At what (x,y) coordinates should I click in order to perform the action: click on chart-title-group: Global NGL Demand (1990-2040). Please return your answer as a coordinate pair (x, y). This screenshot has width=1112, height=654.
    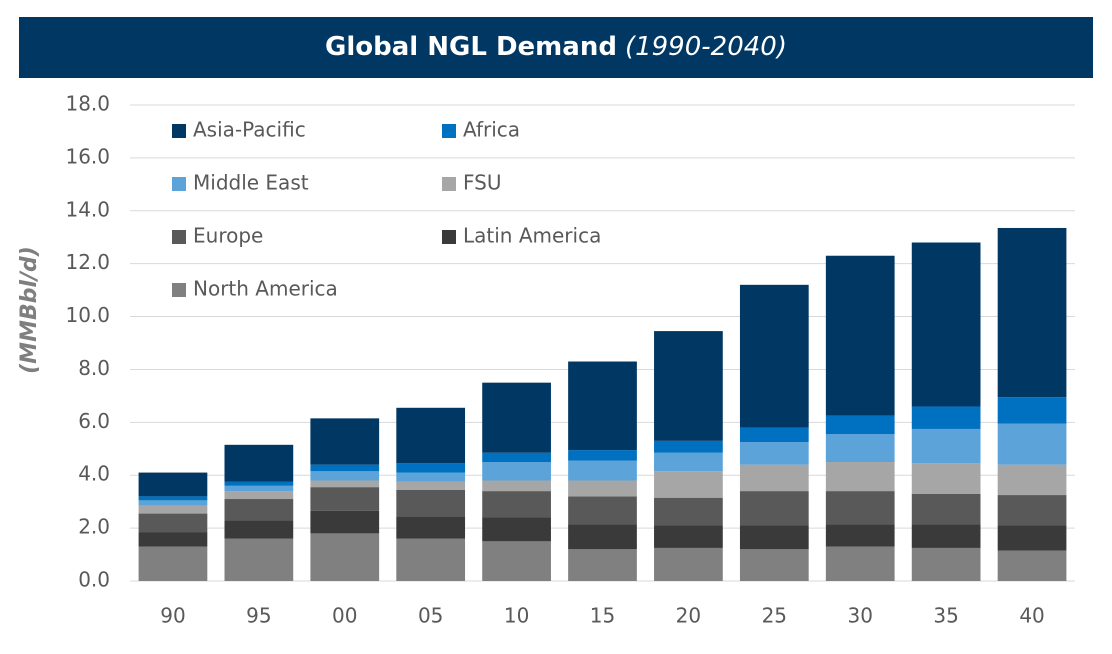
    Looking at the image, I should click on (556, 47).